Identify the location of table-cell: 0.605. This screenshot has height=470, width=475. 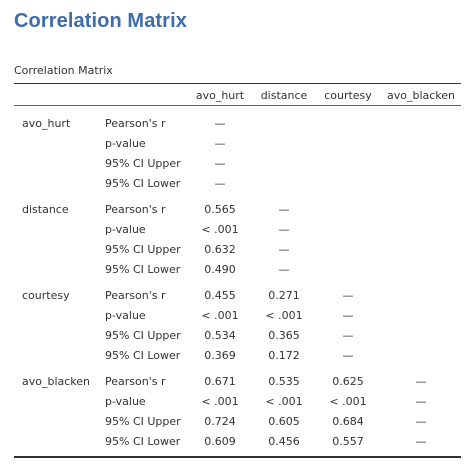
(284, 421).